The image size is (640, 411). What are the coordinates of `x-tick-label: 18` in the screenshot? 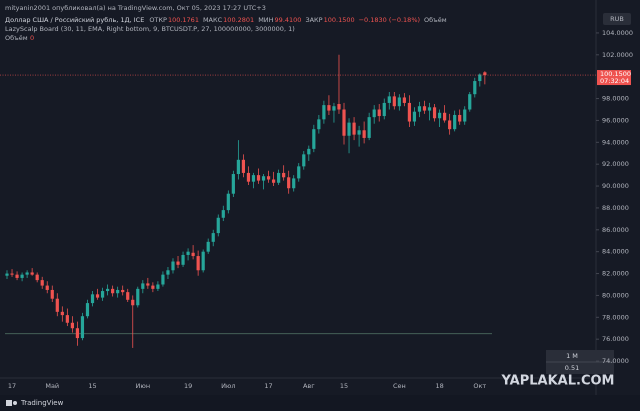 It's located at (439, 386).